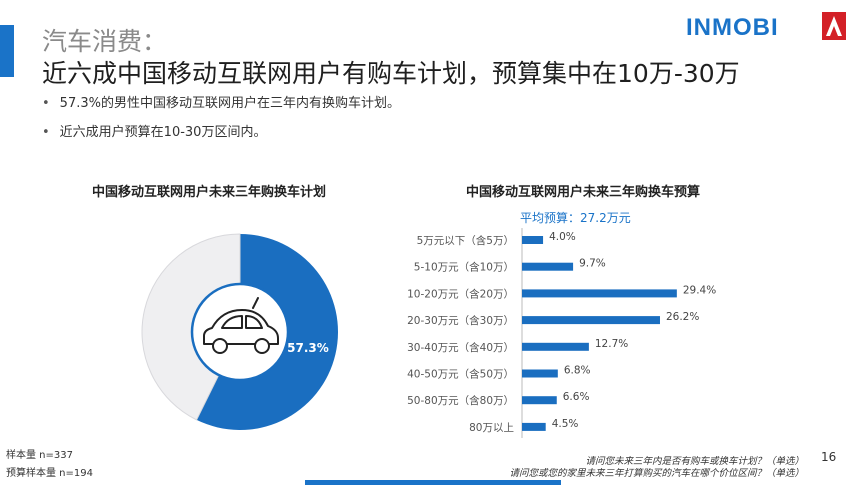 The image size is (862, 485). Describe the element at coordinates (577, 371) in the screenshot. I see `bar-value-label: 6.8%` at that location.